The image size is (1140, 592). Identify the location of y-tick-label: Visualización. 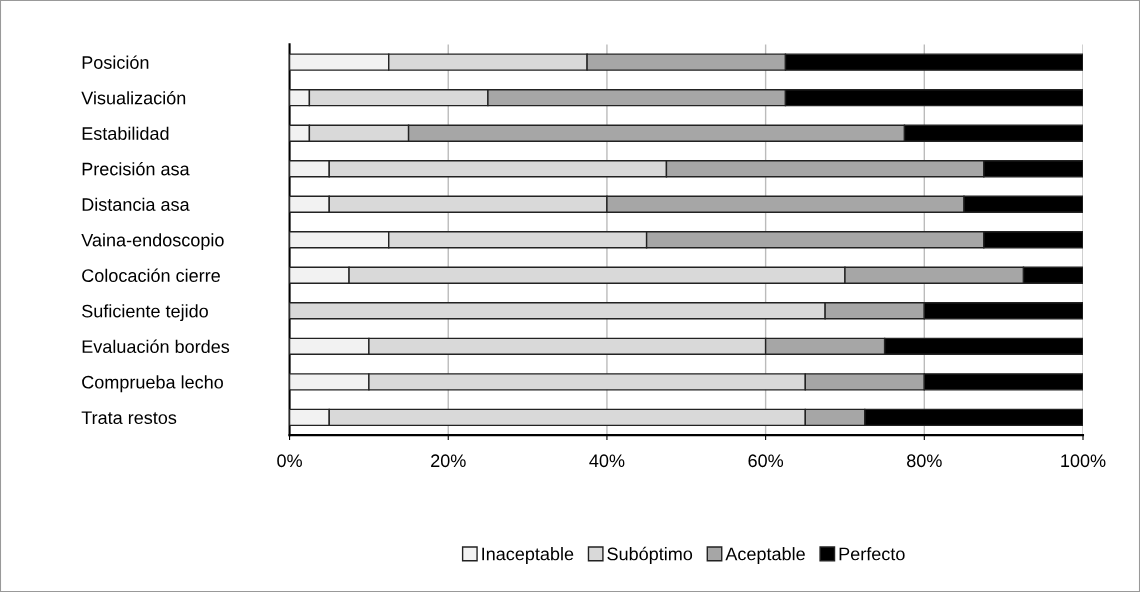
(133, 97).